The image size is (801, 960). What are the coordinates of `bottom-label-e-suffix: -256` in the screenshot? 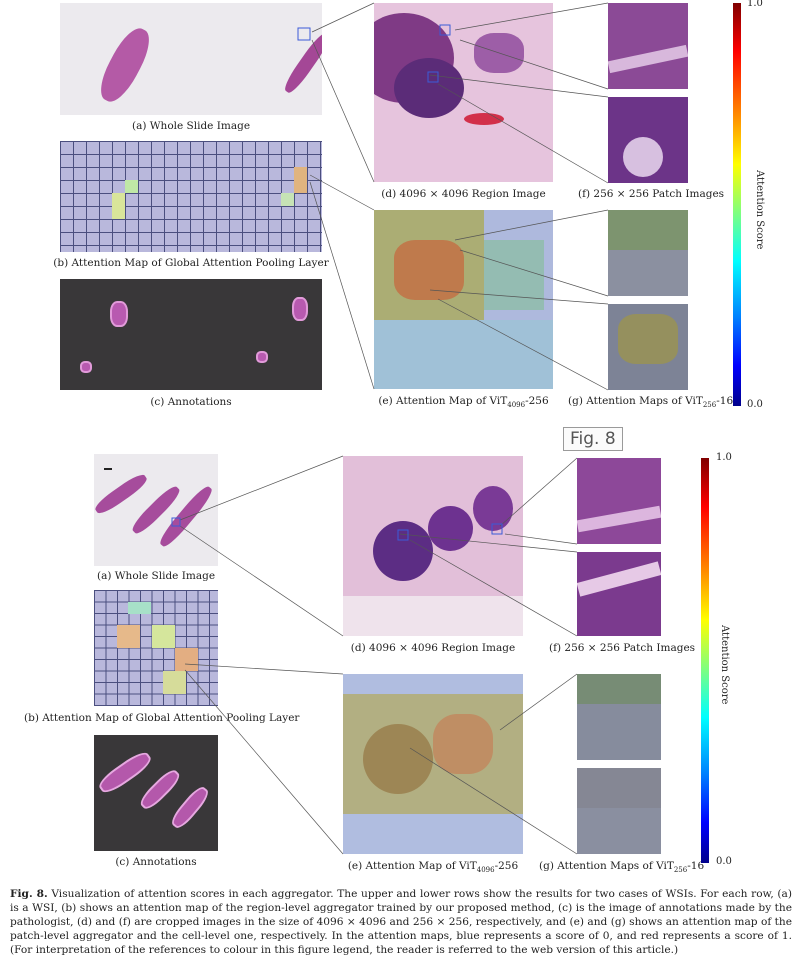 It's located at (506, 866).